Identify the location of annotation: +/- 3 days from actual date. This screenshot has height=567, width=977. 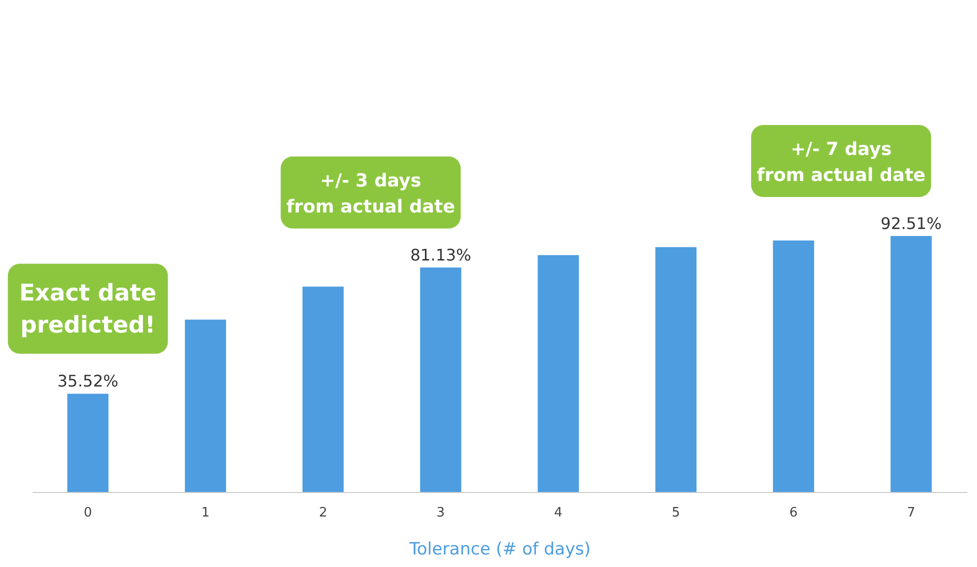
(371, 194).